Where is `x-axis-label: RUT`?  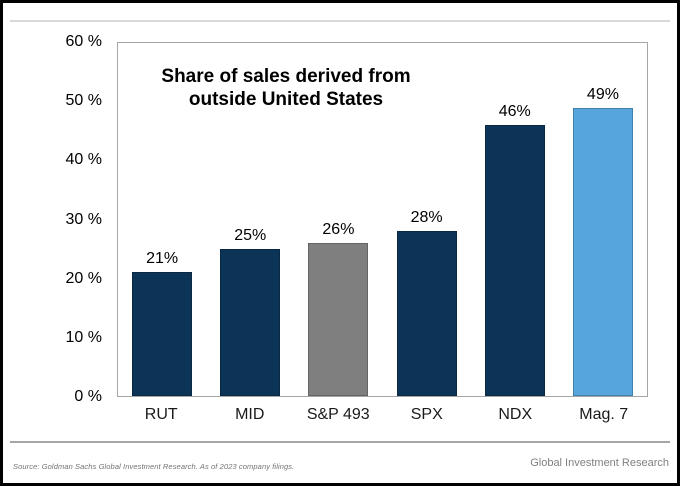
x-axis-label: RUT is located at coordinates (161, 414).